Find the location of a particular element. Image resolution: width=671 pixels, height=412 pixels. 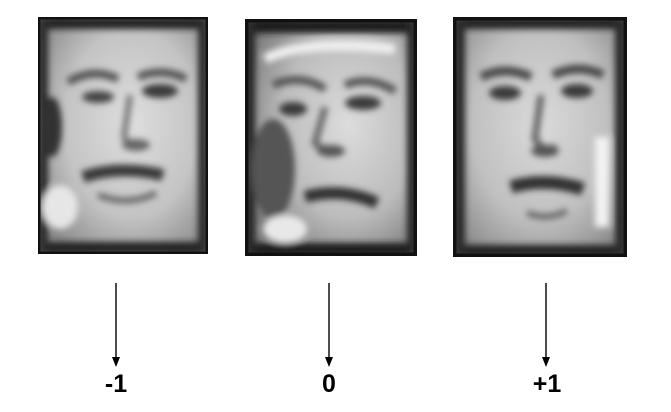

face-image-neutral is located at coordinates (331, 137).